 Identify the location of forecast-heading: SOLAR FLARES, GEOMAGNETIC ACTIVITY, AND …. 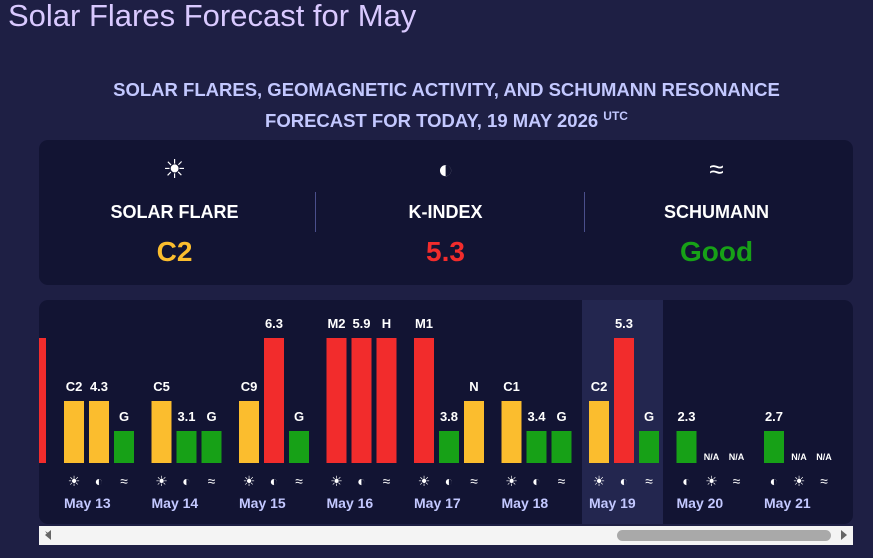
(446, 105).